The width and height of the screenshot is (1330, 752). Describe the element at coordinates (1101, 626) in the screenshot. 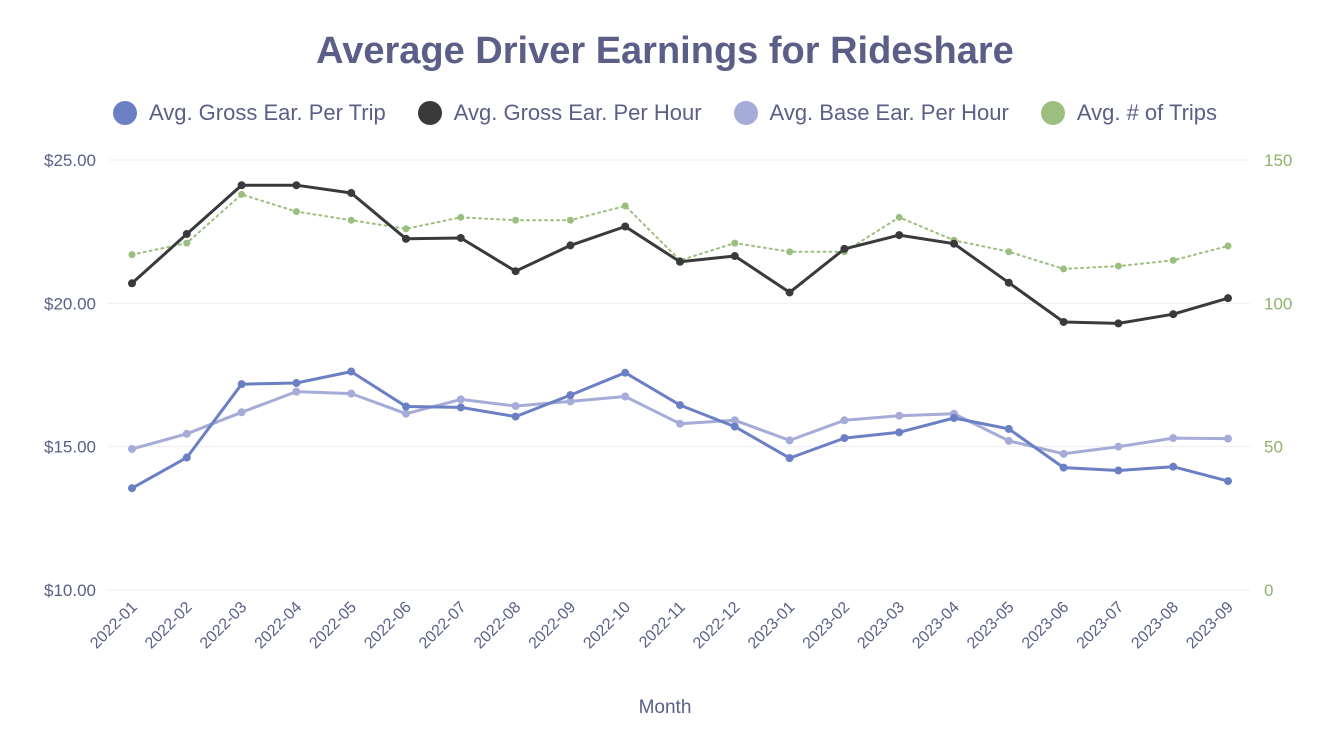

I see `x-tick-label: 2023-07` at that location.